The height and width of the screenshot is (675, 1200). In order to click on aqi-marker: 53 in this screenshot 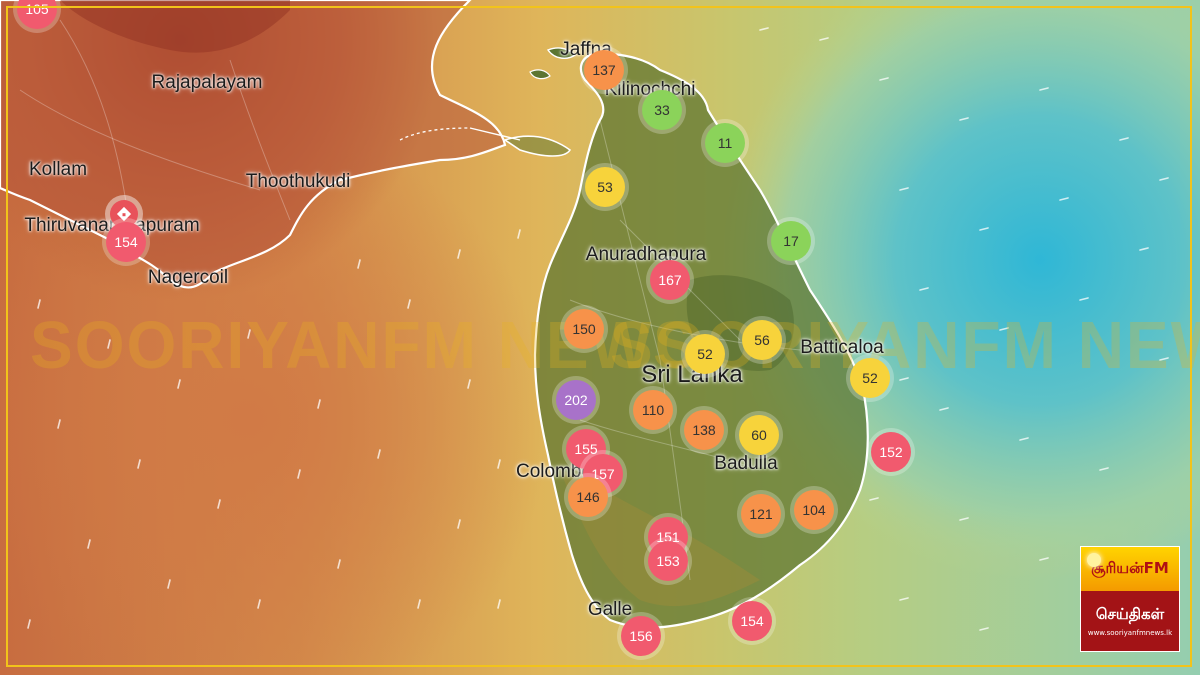, I will do `click(605, 187)`.